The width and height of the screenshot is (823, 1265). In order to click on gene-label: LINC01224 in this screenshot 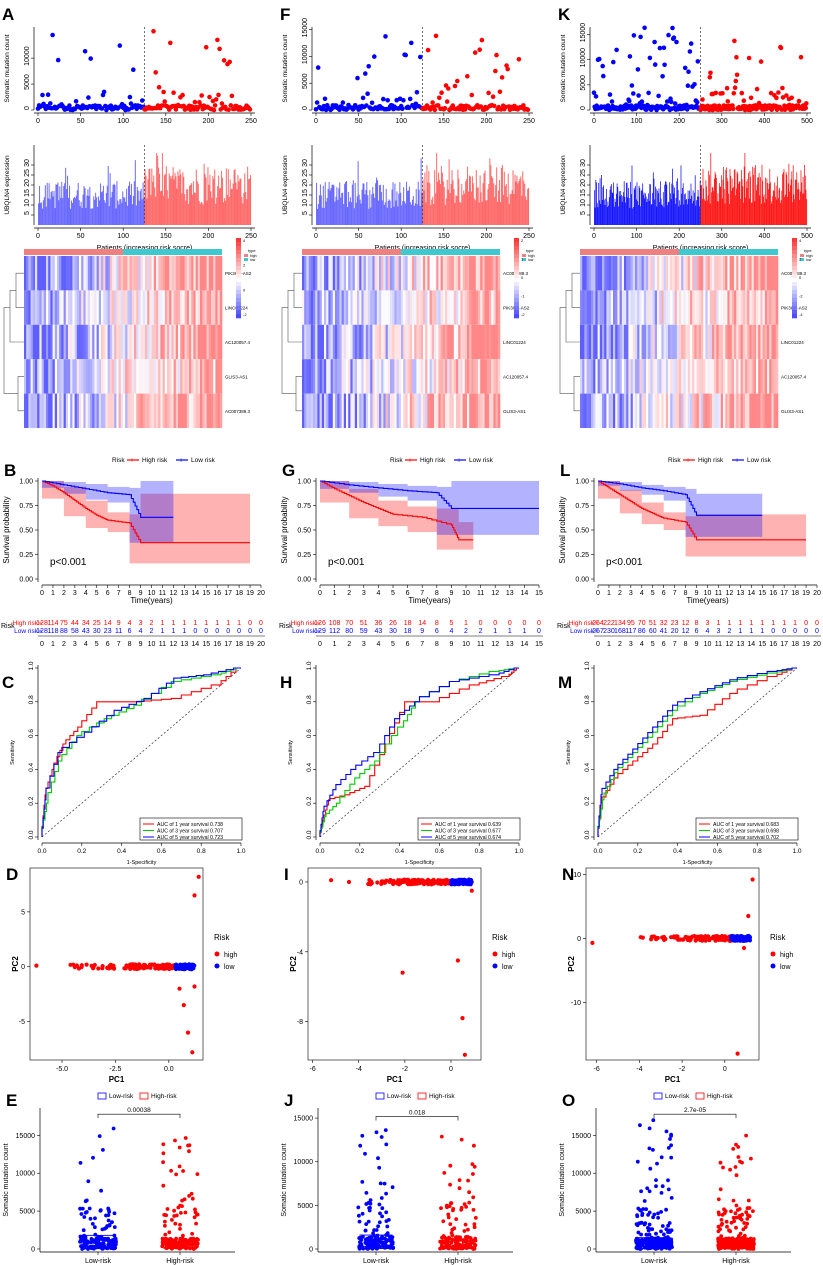, I will do `click(792, 342)`.